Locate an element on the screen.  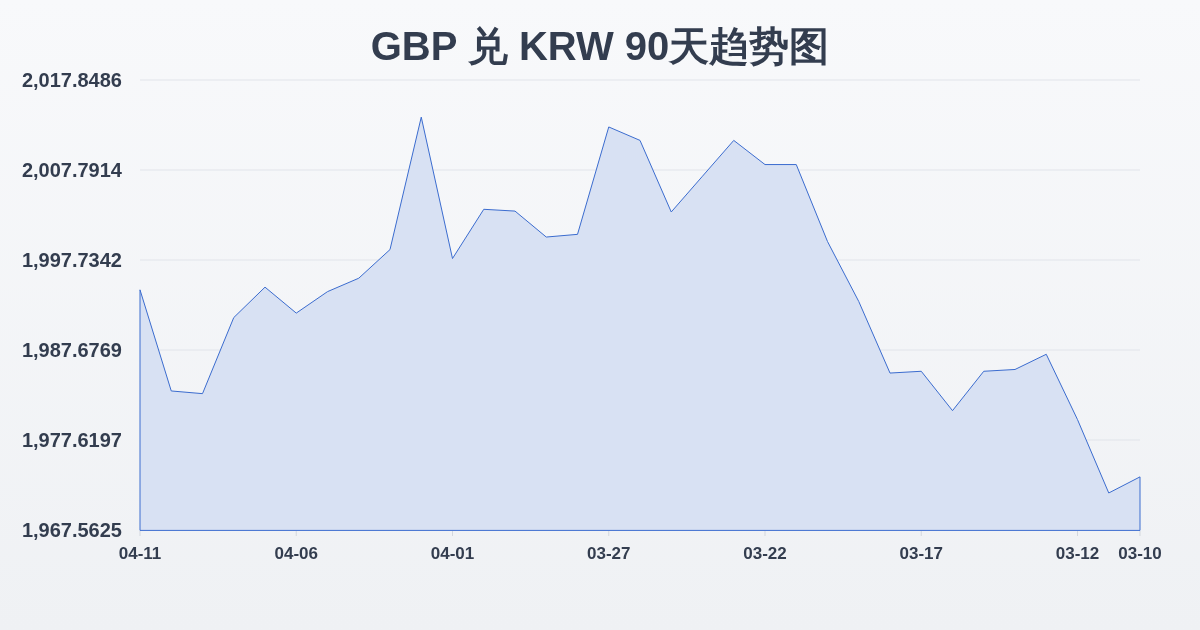
x-tick-label: 04-11 is located at coordinates (140, 553).